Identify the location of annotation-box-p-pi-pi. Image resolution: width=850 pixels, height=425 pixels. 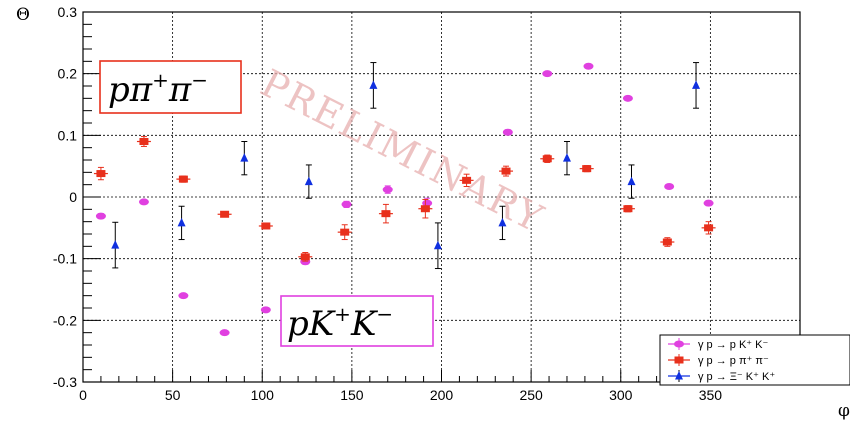
(170, 87).